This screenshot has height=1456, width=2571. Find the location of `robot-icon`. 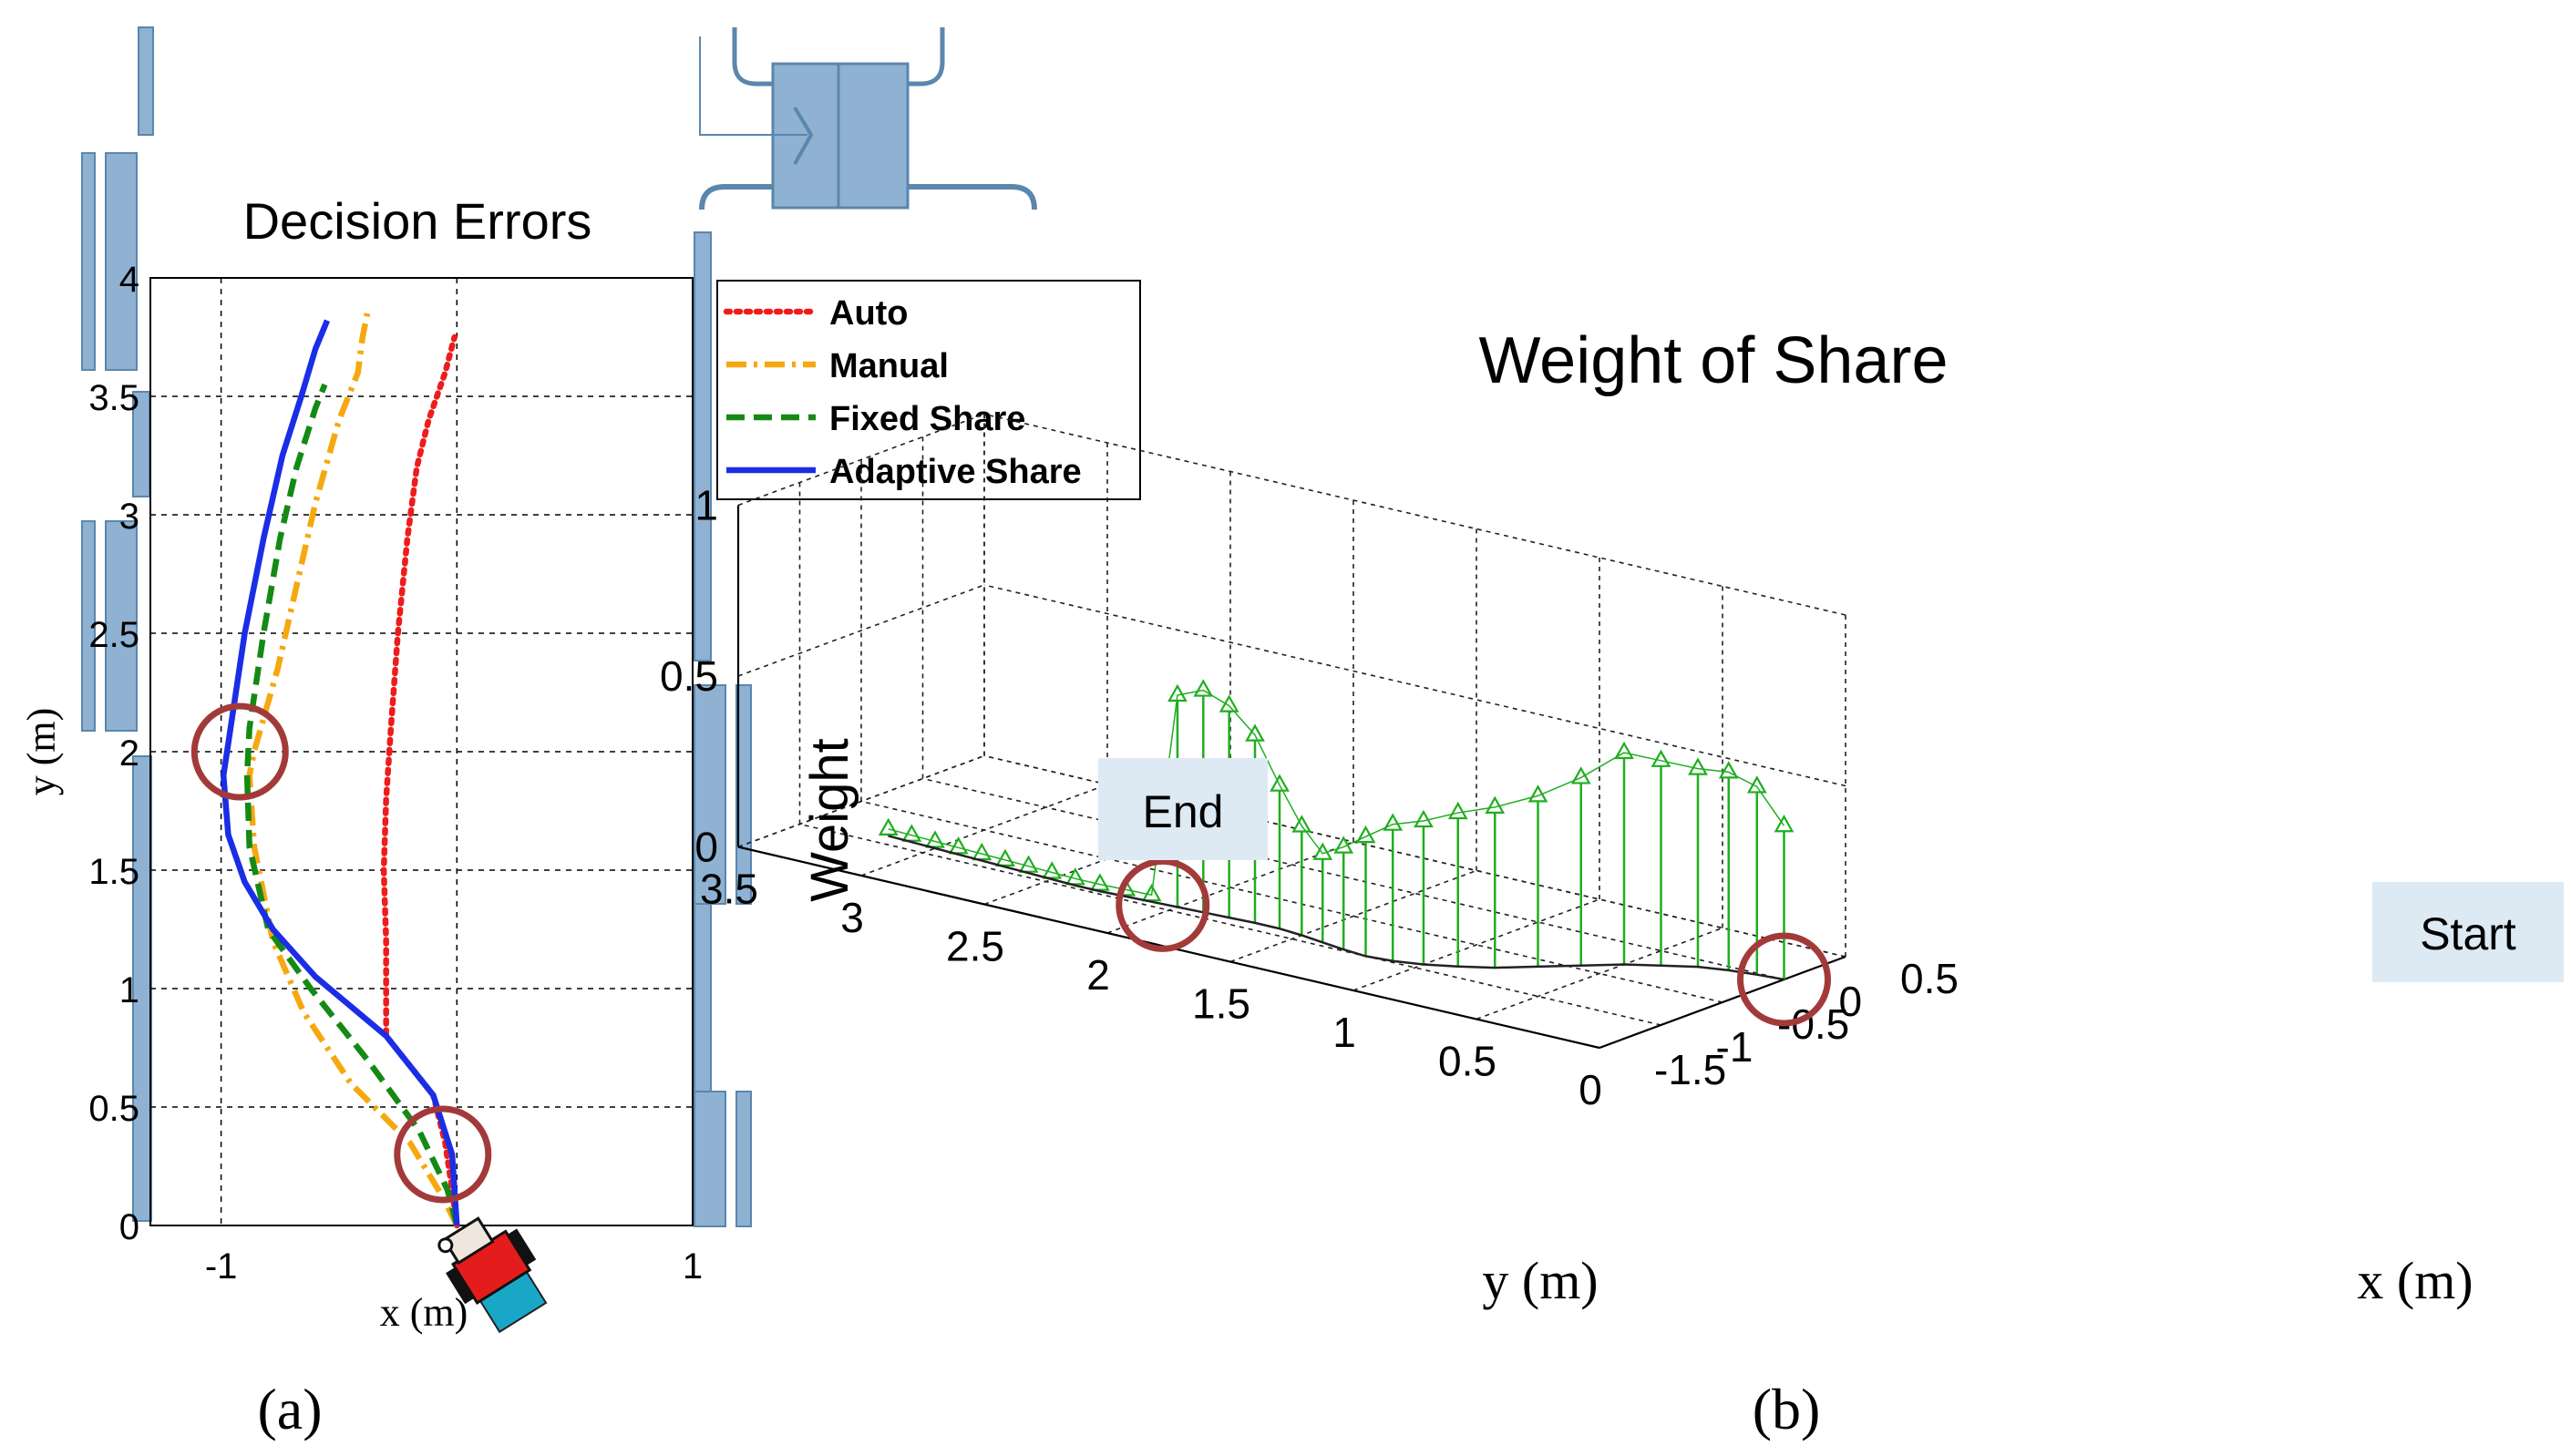

robot-icon is located at coordinates (492, 1275).